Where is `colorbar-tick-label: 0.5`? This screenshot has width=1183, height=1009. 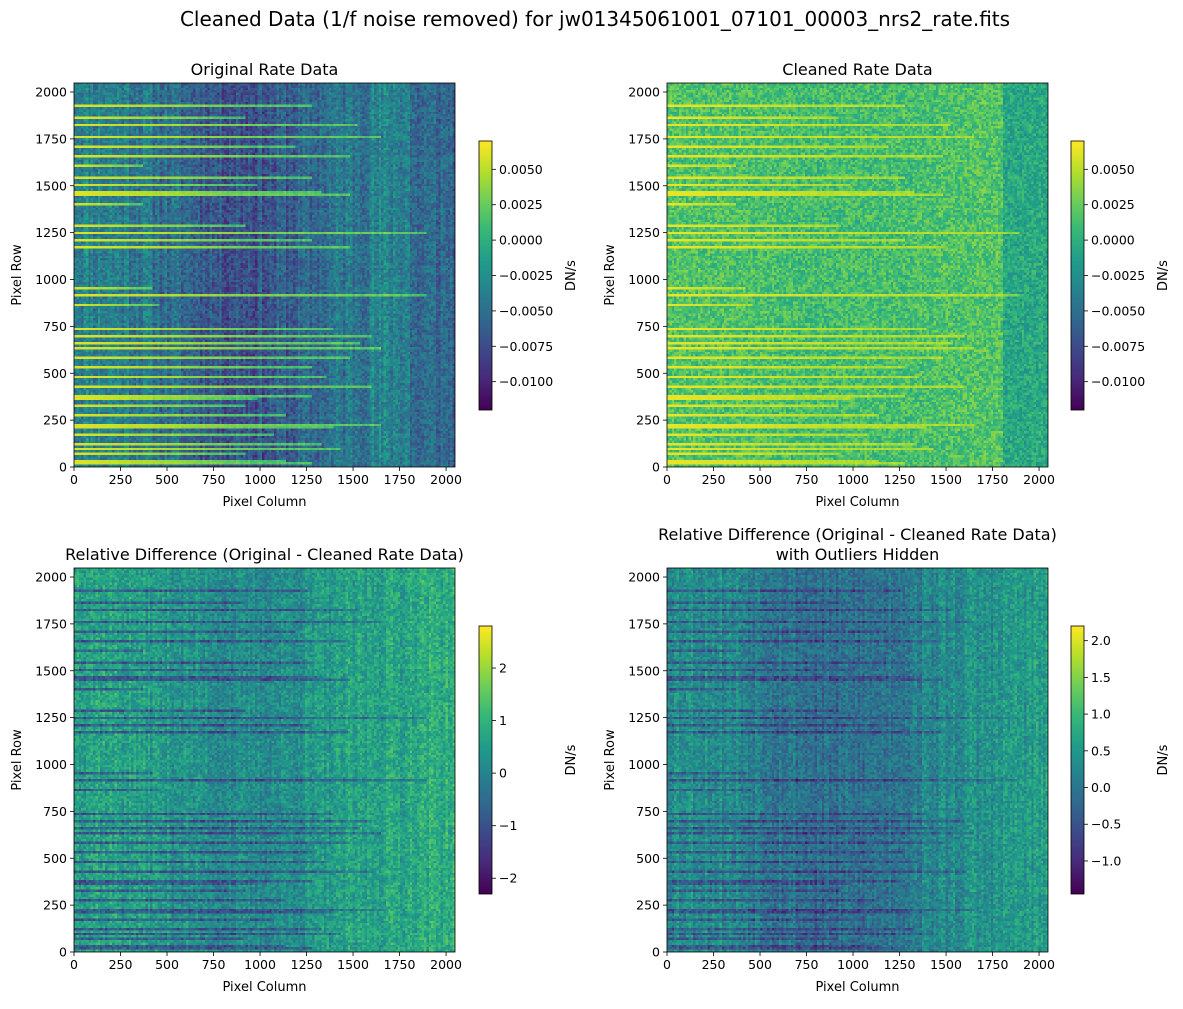 colorbar-tick-label: 0.5 is located at coordinates (1101, 750).